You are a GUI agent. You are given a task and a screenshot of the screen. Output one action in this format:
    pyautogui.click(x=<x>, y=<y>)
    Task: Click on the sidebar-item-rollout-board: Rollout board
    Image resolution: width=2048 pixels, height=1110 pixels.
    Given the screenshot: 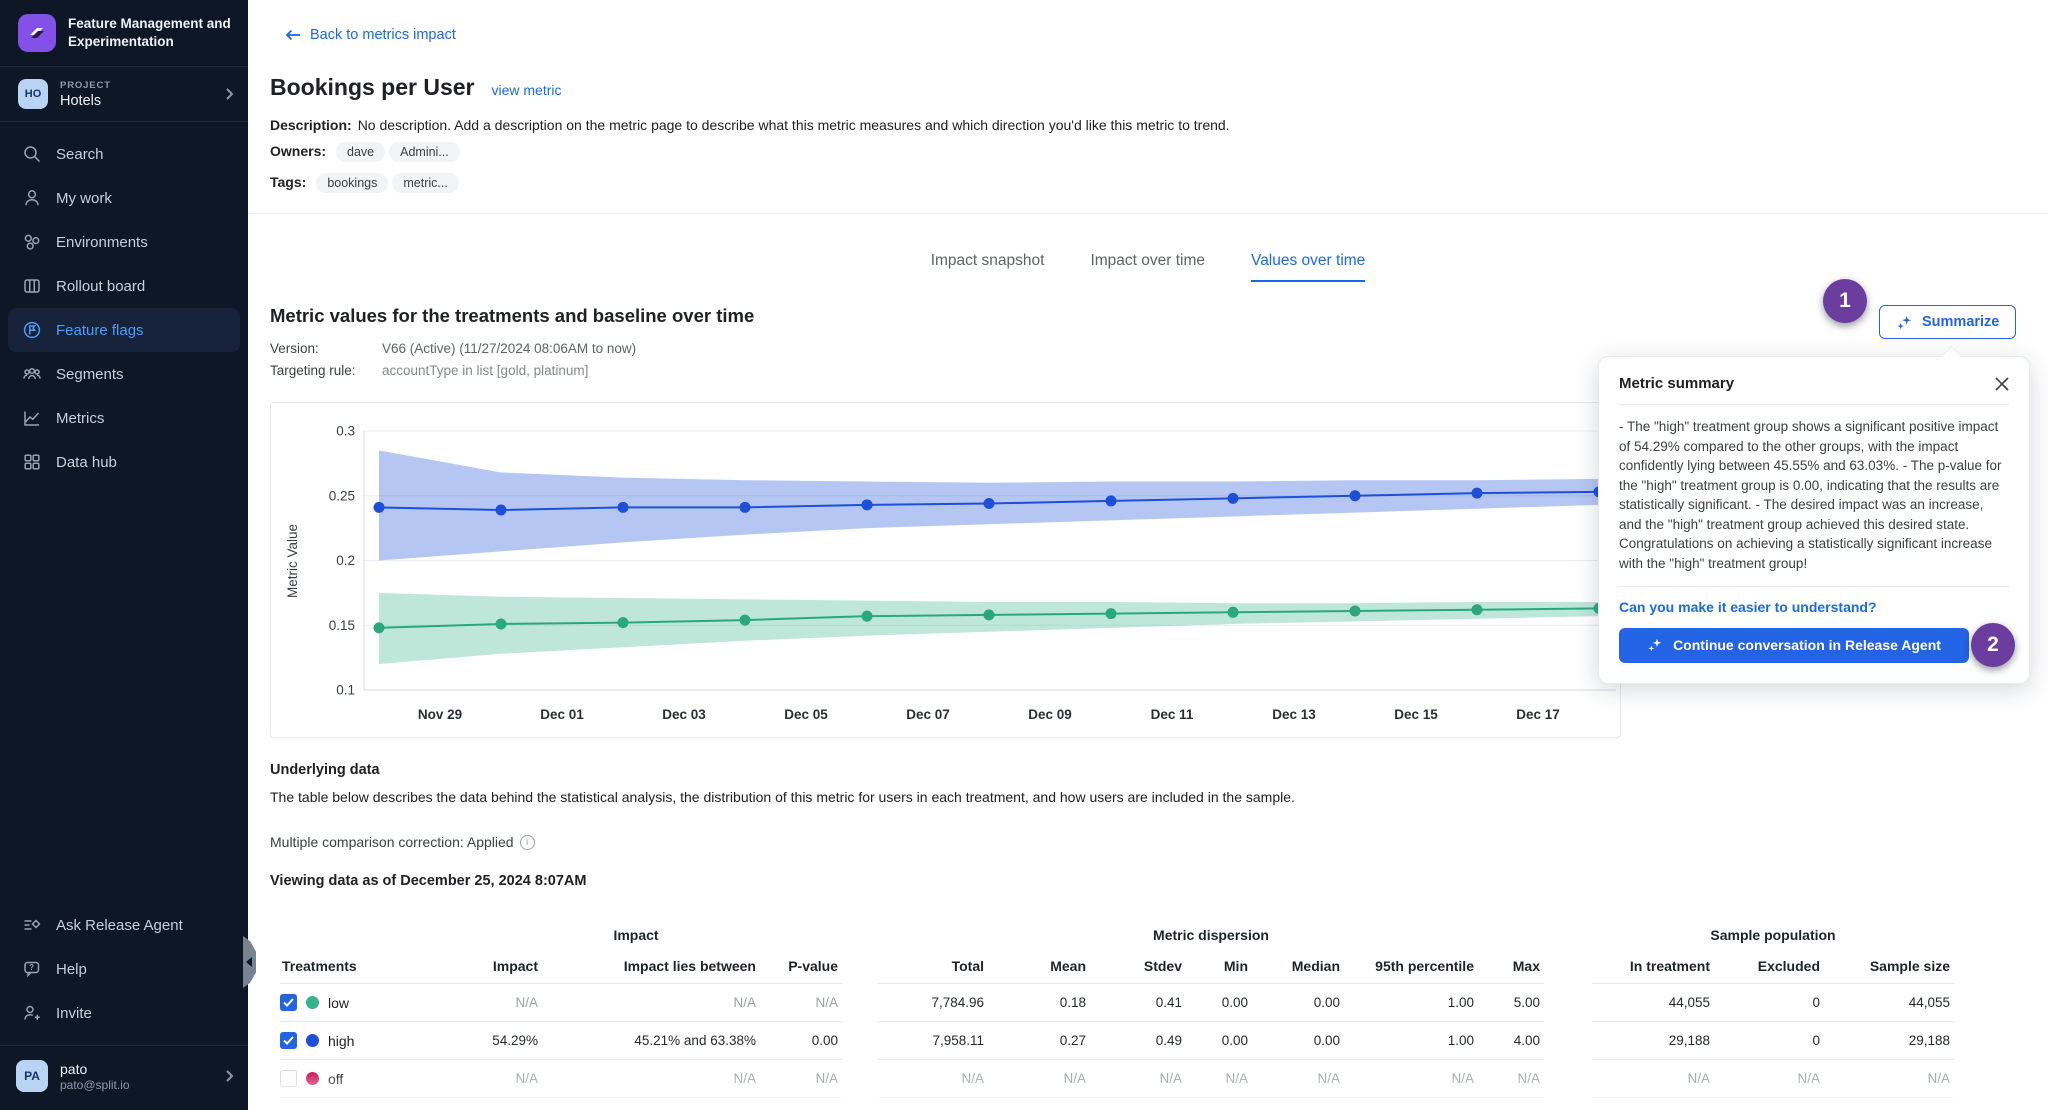 What is the action you would take?
    pyautogui.click(x=124, y=286)
    